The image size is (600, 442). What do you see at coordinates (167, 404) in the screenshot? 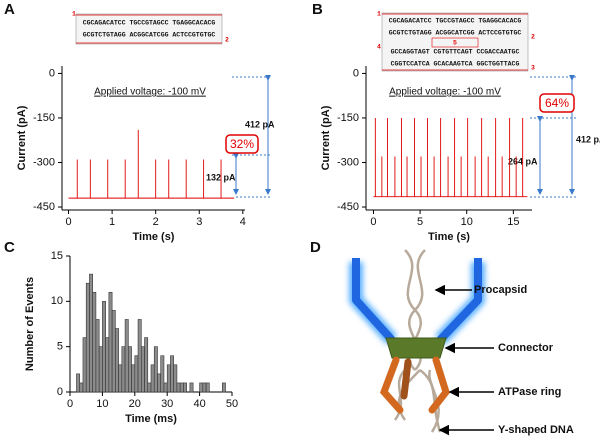
I see `x-tick-label: 30` at bounding box center [167, 404].